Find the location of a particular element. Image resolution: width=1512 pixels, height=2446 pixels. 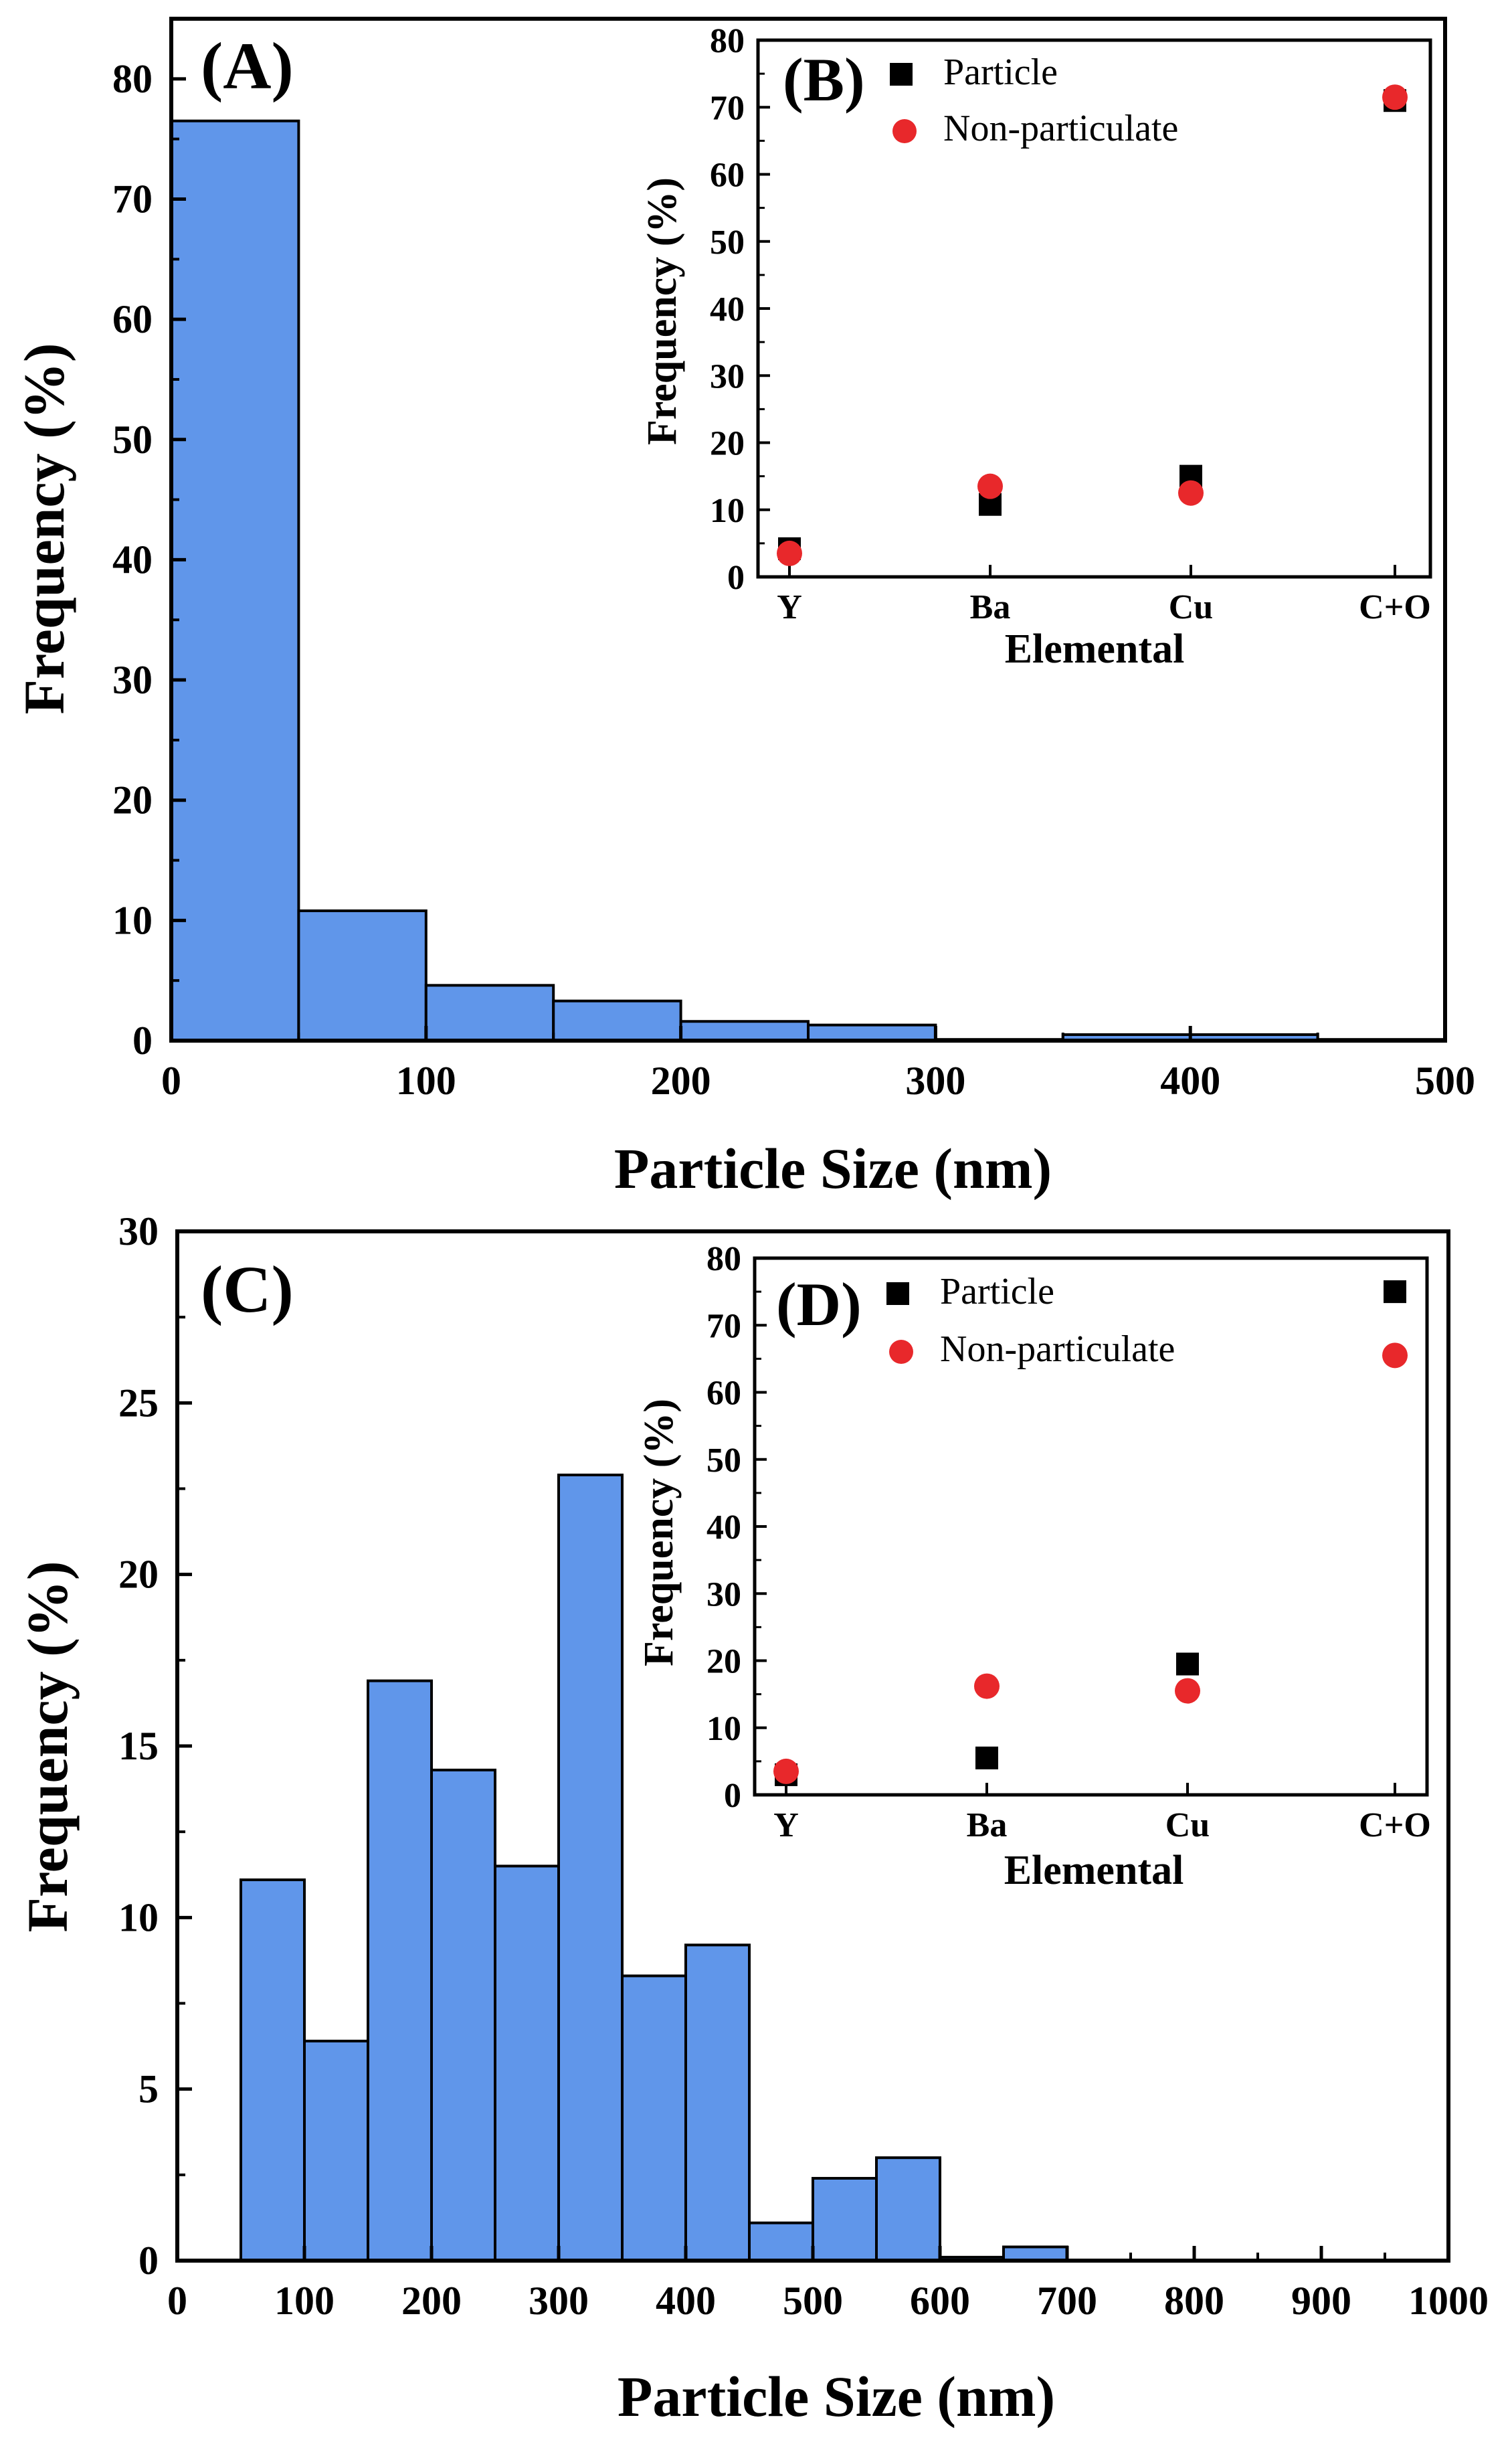

panel-a-y-axis-title: Frequency (%) is located at coordinates (44, 529).